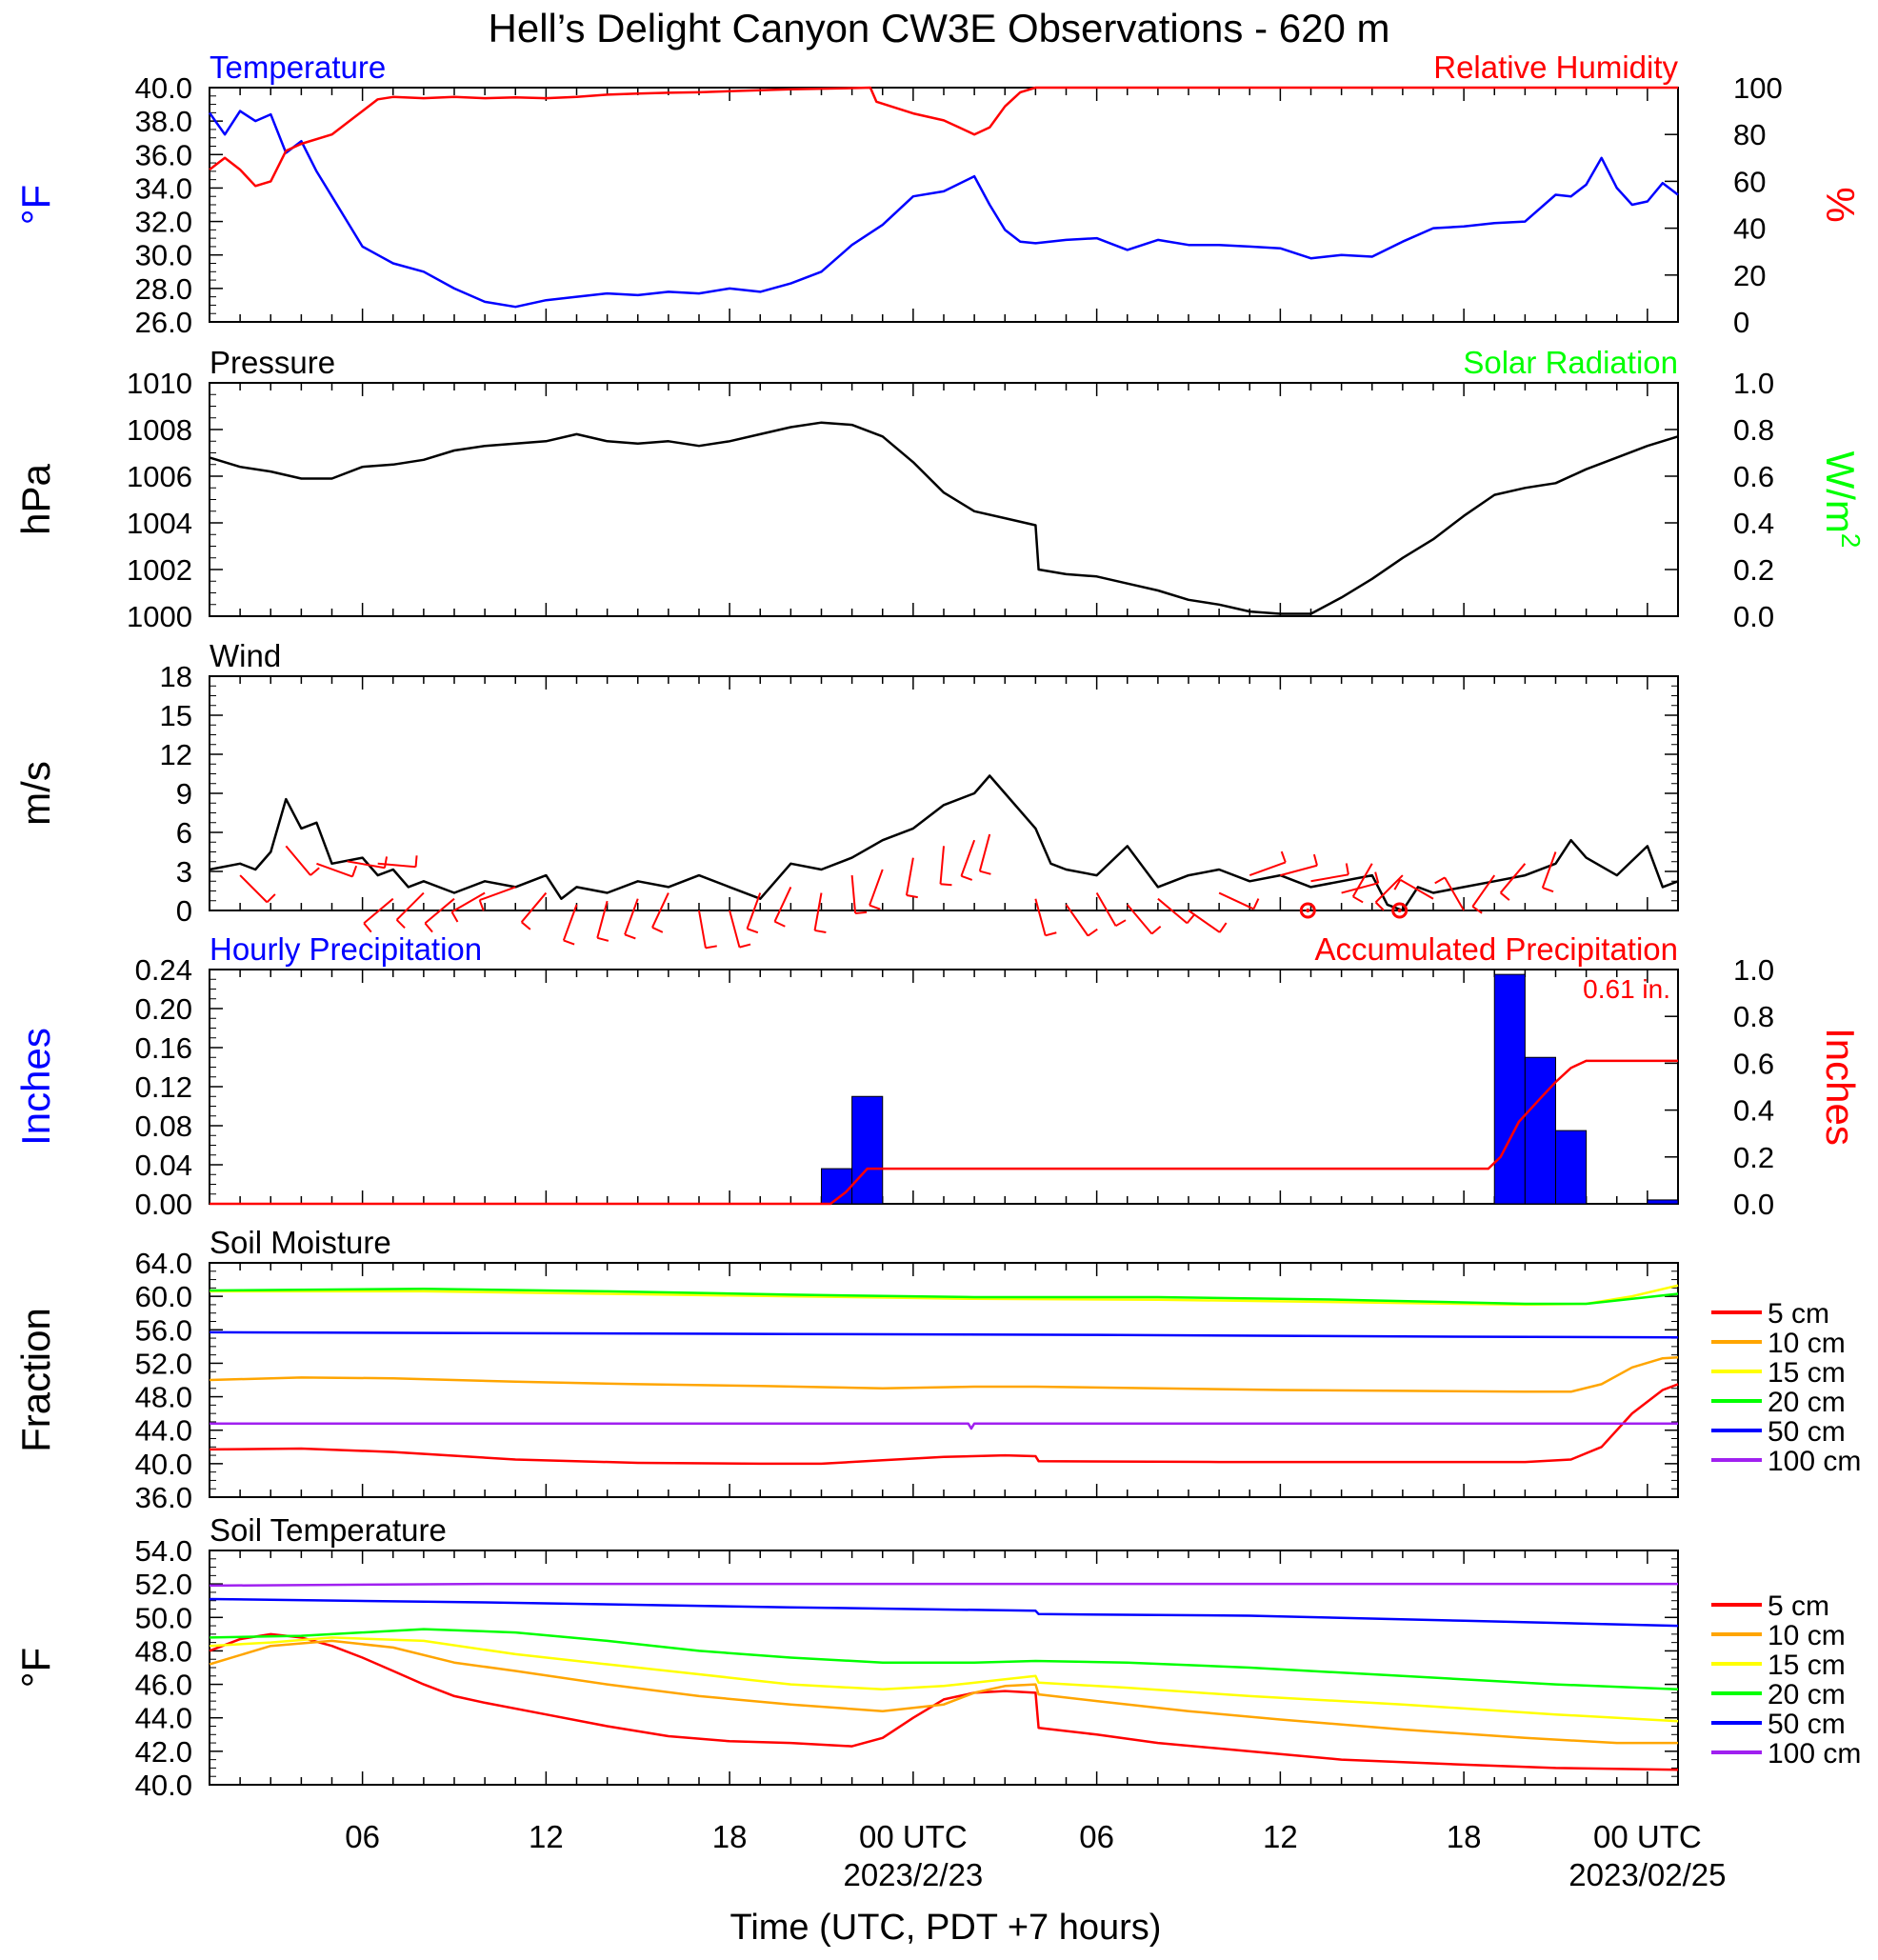 The image size is (1878, 1960). Describe the element at coordinates (35, 1668) in the screenshot. I see `y-axis-label-left: °F` at that location.